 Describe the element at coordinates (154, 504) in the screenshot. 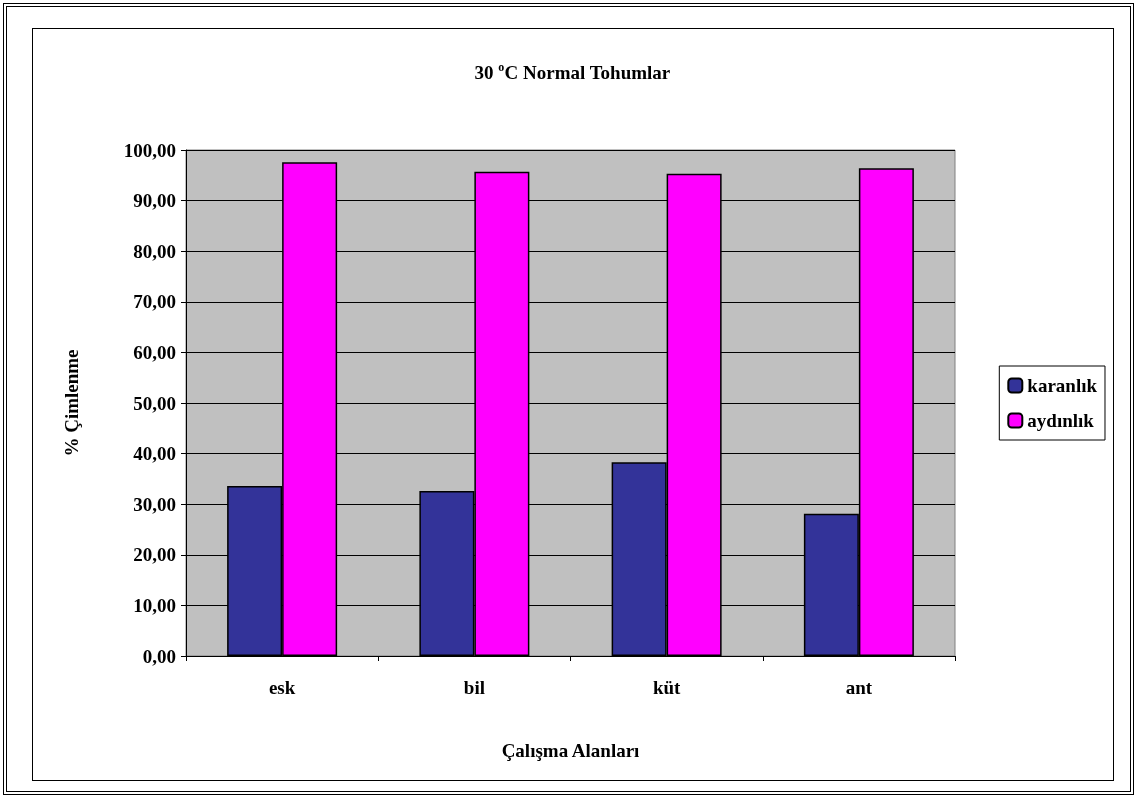

I see `y-tick-label: 30,00` at that location.